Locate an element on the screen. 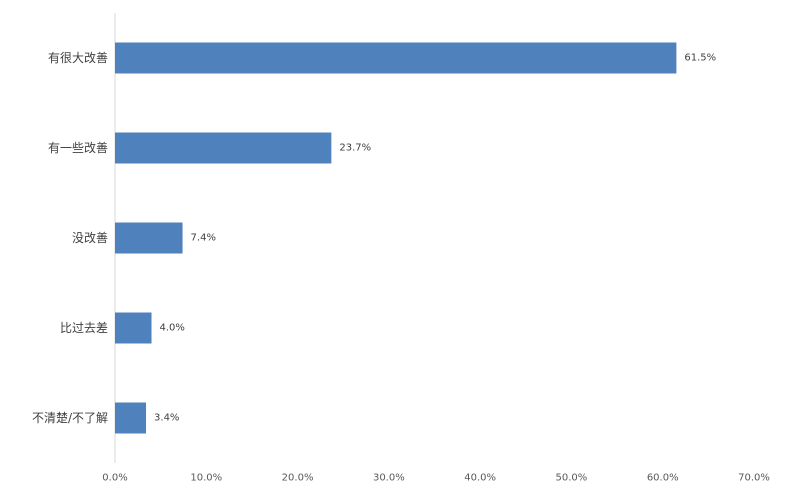  x-tick-label: 20.0% is located at coordinates (298, 478).